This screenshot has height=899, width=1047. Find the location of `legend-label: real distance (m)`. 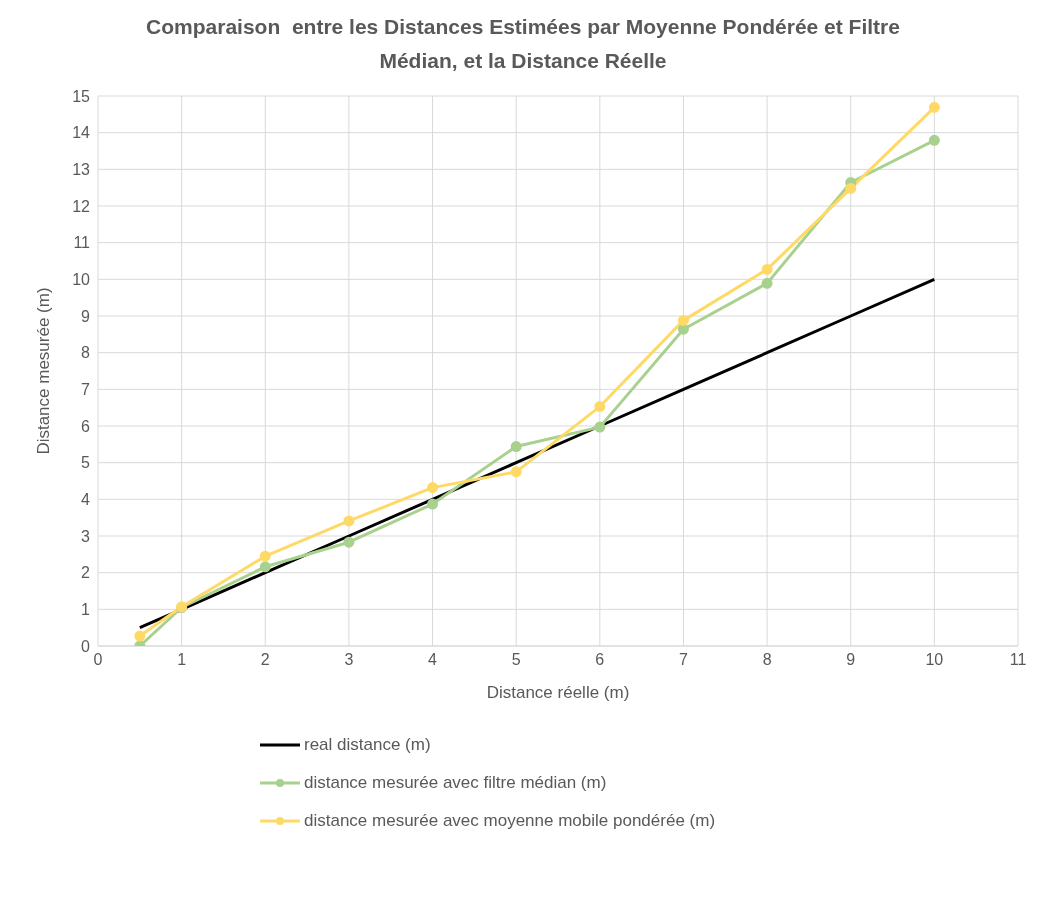

legend-label: real distance (m) is located at coordinates (367, 745).